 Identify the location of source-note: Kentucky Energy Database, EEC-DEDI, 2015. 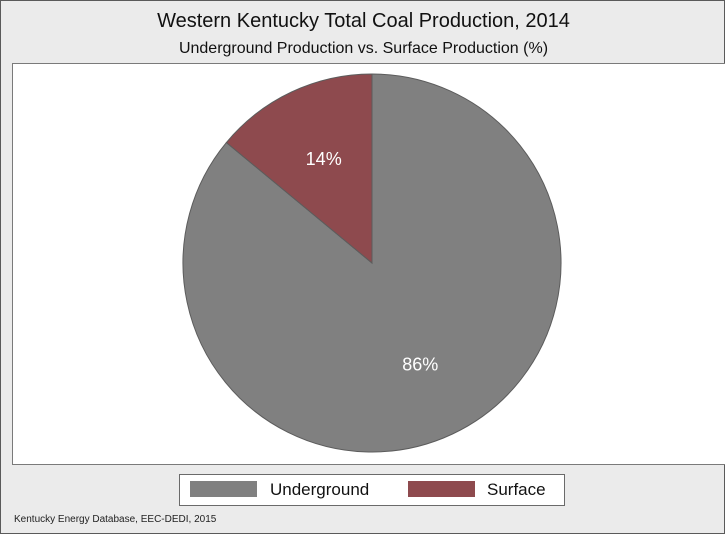
(115, 519).